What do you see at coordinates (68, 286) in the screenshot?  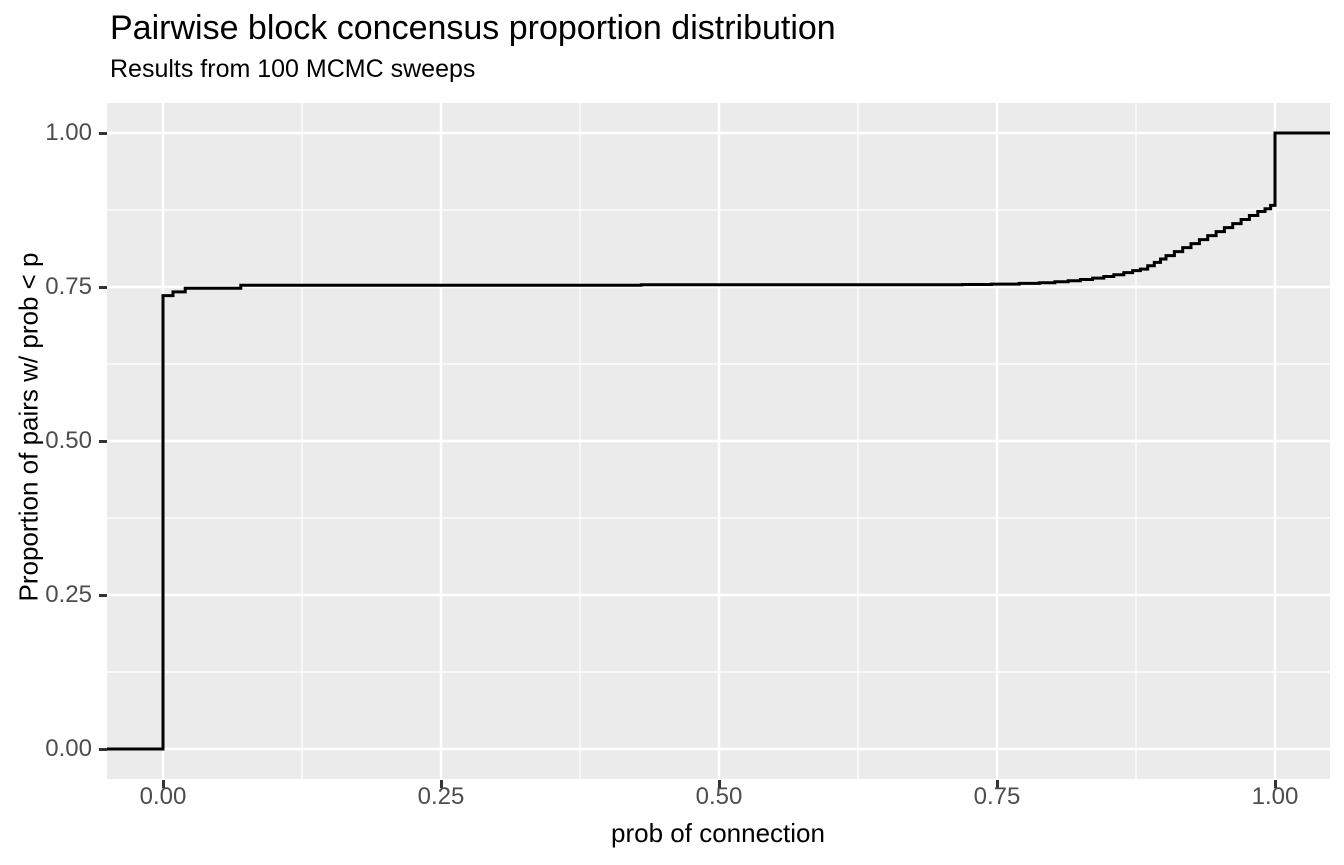 I see `y-tick-label: 0.75` at bounding box center [68, 286].